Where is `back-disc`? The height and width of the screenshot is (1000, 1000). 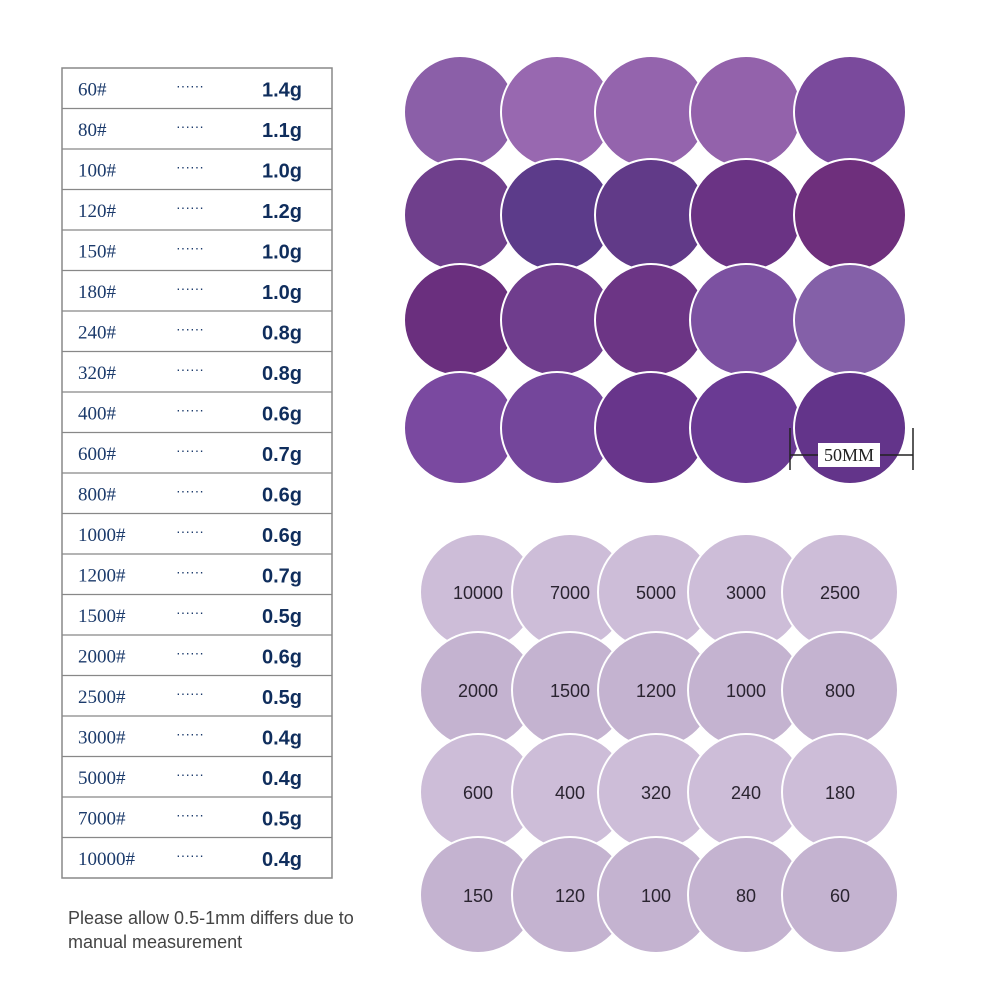 back-disc is located at coordinates (840, 895).